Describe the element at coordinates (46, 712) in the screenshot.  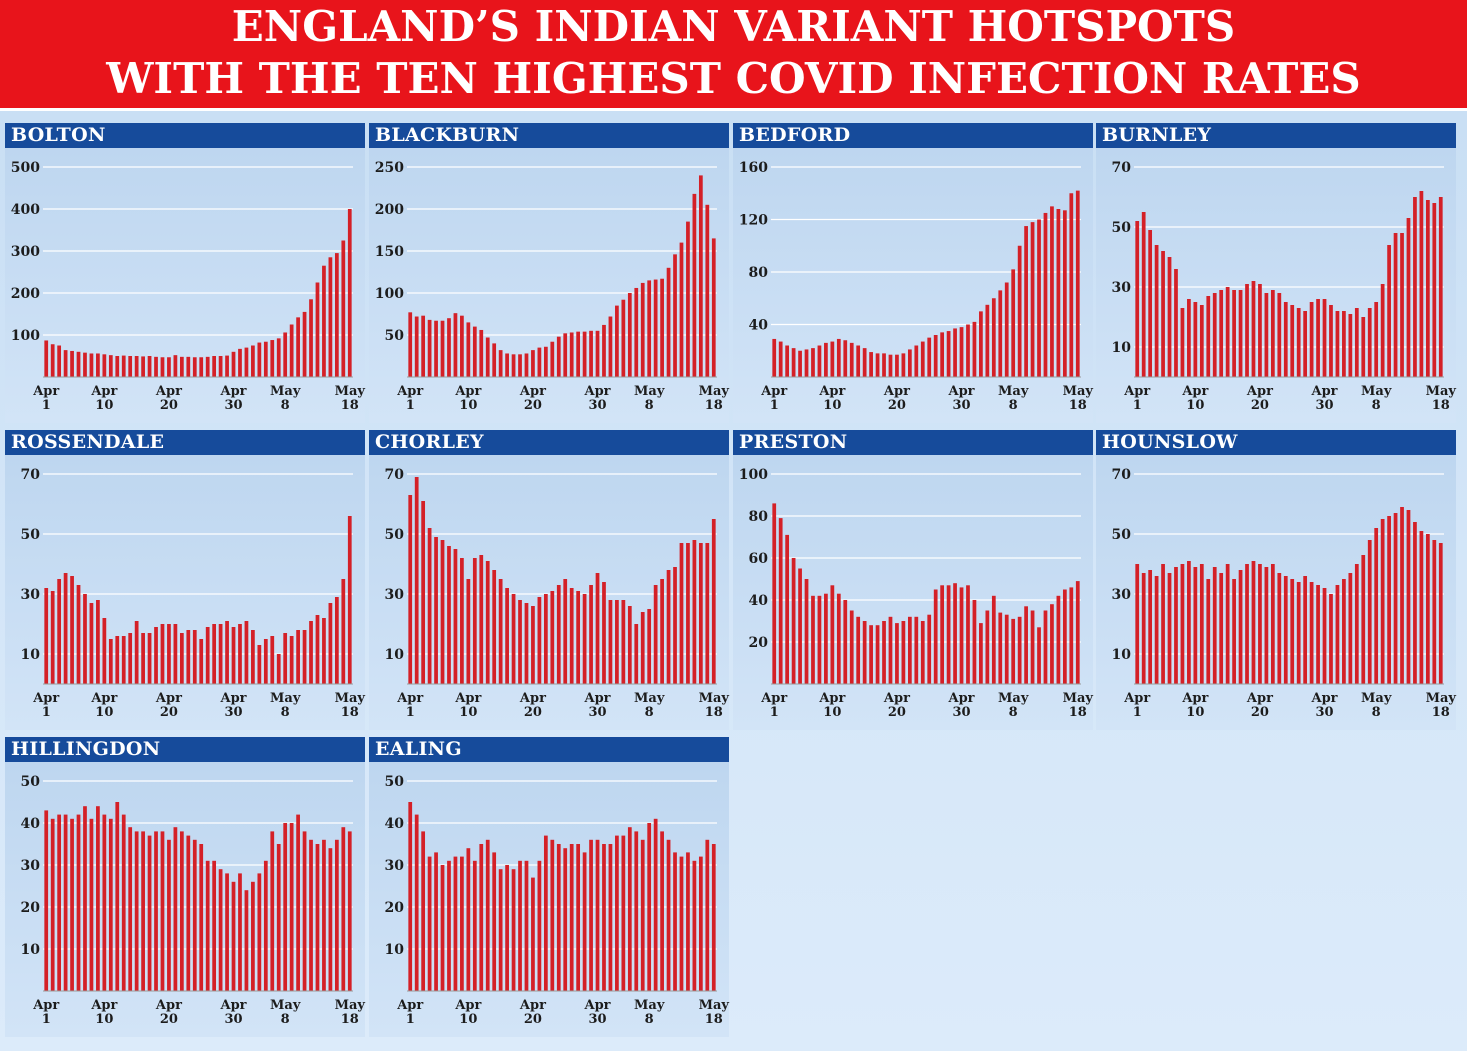
I see `x-tick-label: 1` at that location.